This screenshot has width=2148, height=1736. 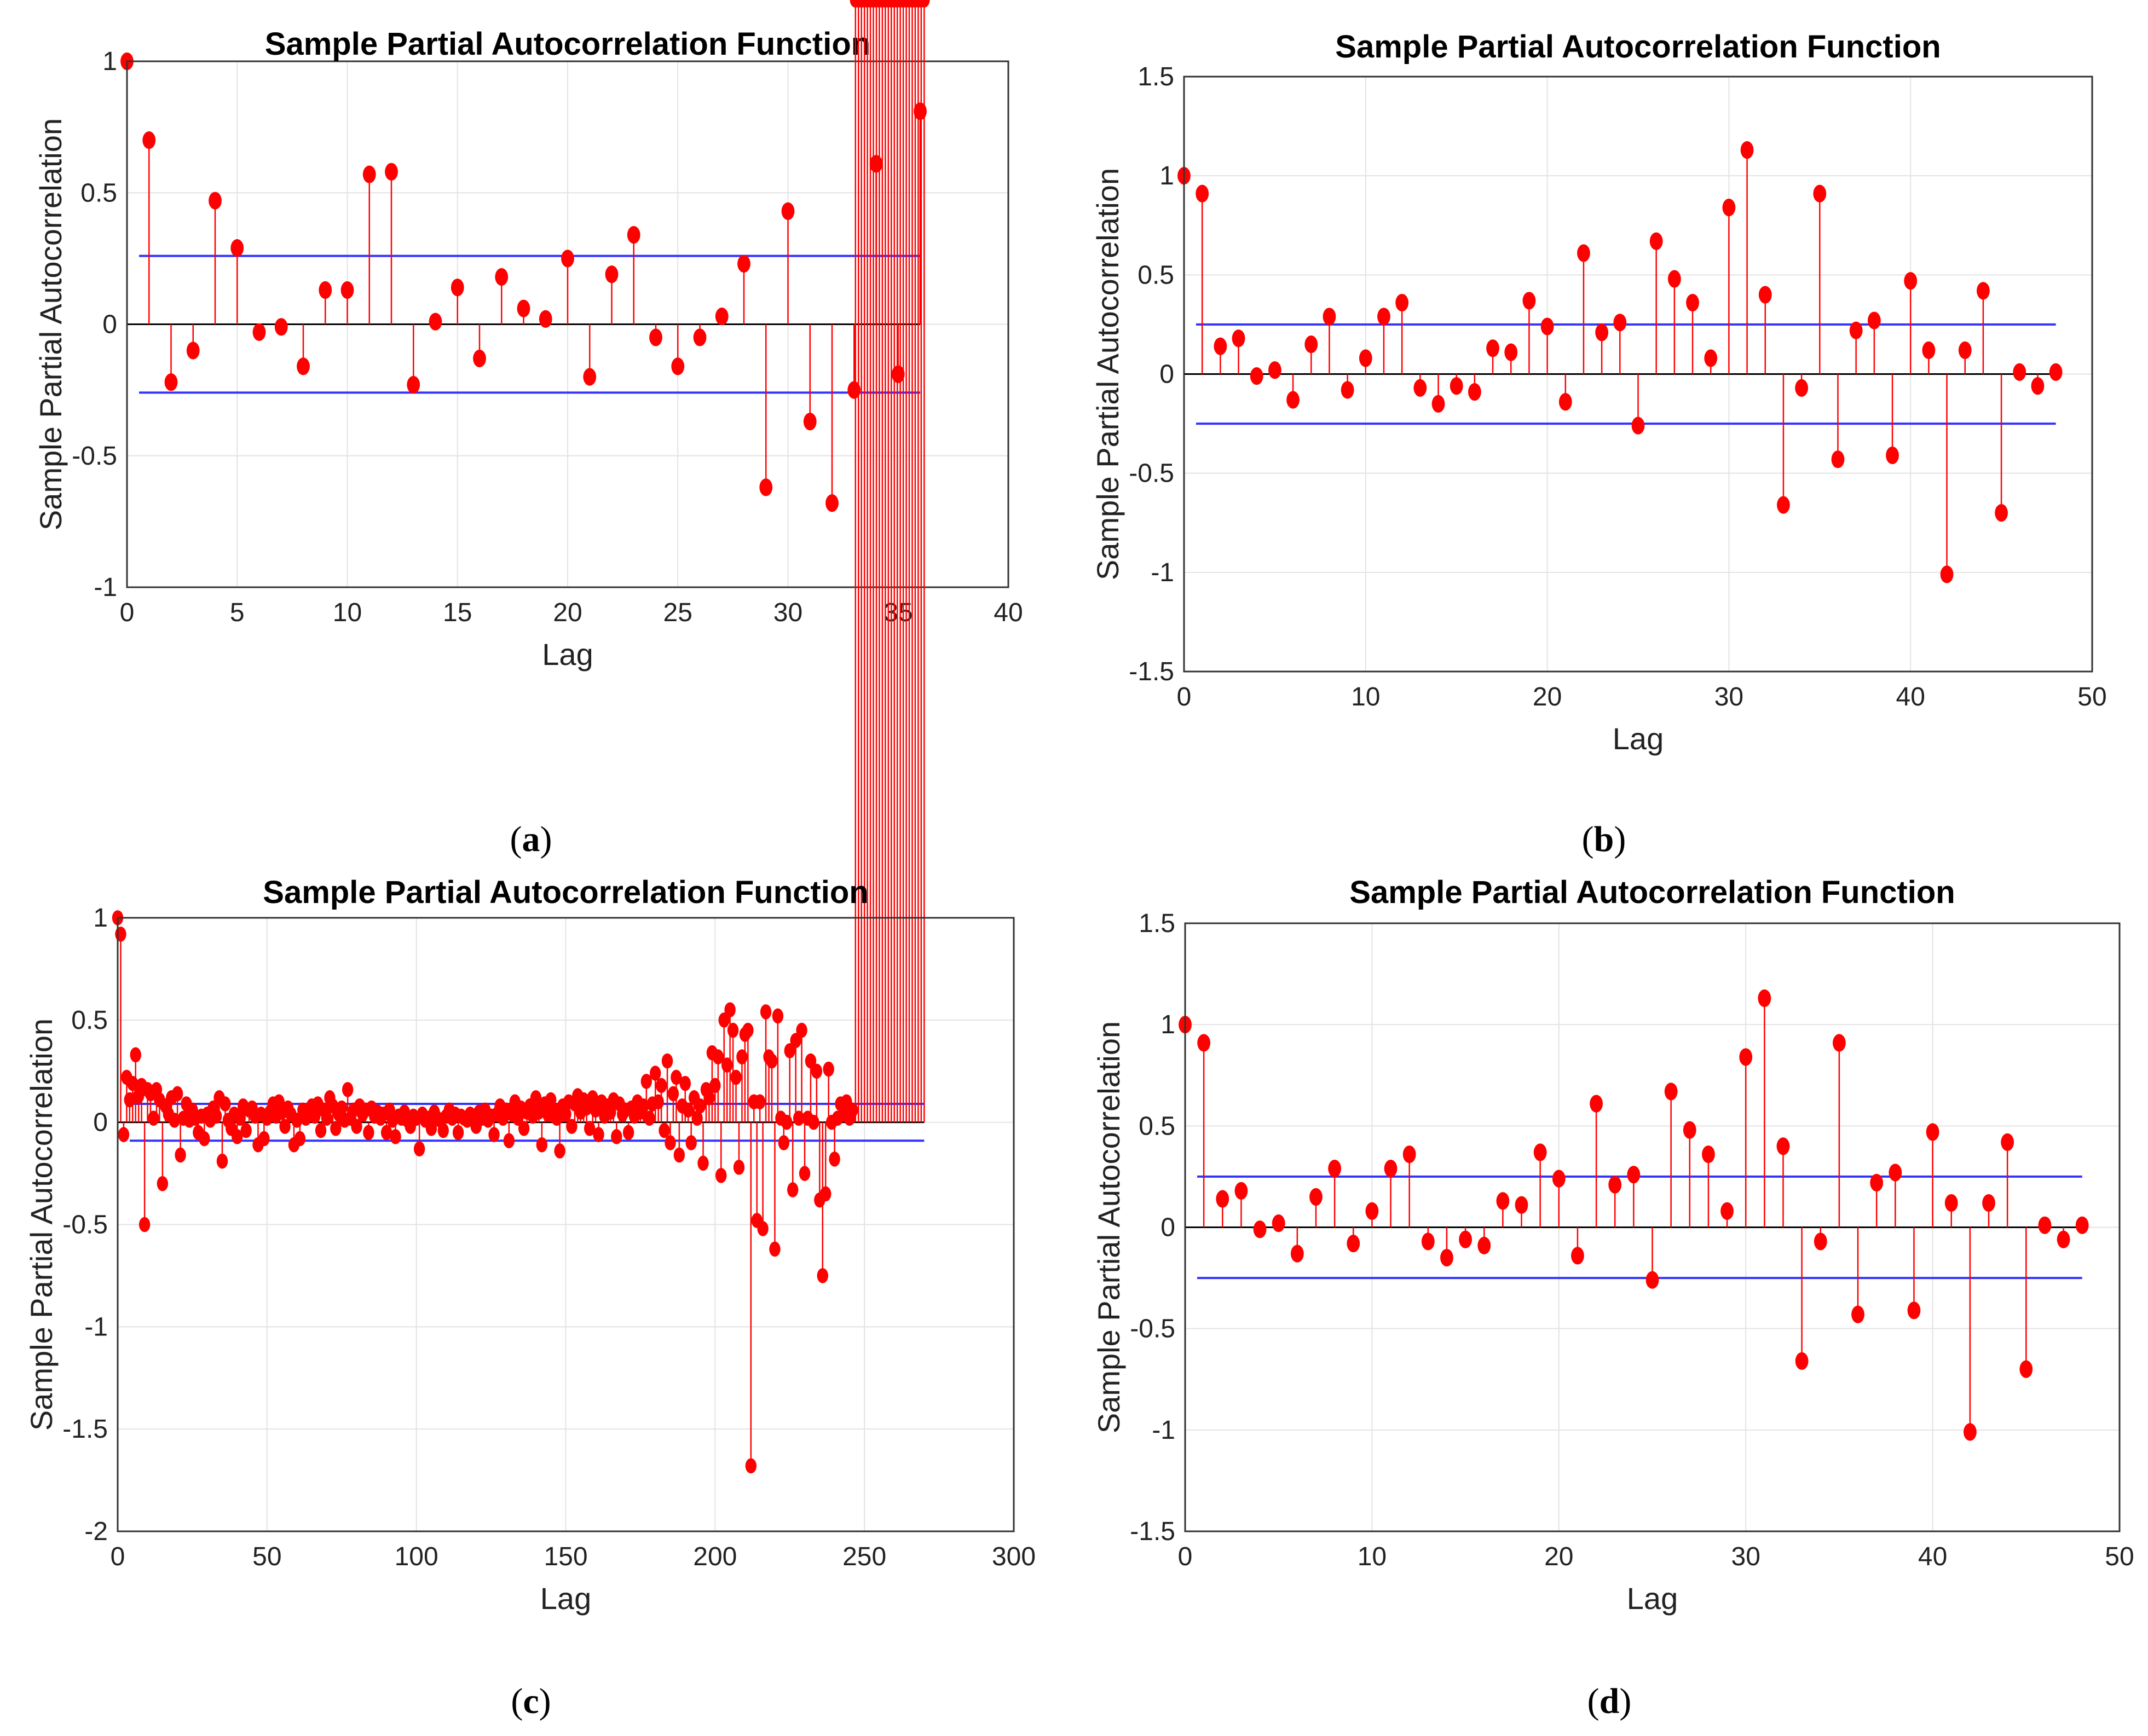 What do you see at coordinates (95, 457) in the screenshot?
I see `panel-a-y-tick-1: -0.5` at bounding box center [95, 457].